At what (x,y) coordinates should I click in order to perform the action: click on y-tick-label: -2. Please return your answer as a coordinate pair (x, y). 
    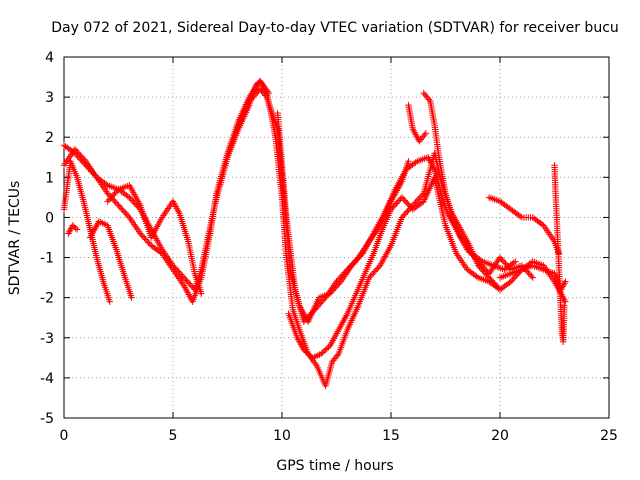
    Looking at the image, I should click on (47, 299).